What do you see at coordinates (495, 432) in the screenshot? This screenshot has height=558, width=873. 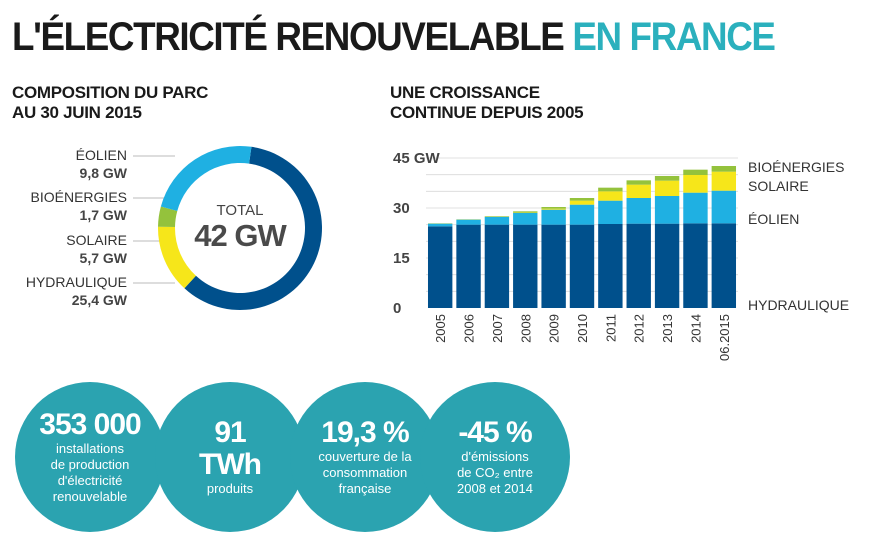 I see `stat-value: -45 %` at bounding box center [495, 432].